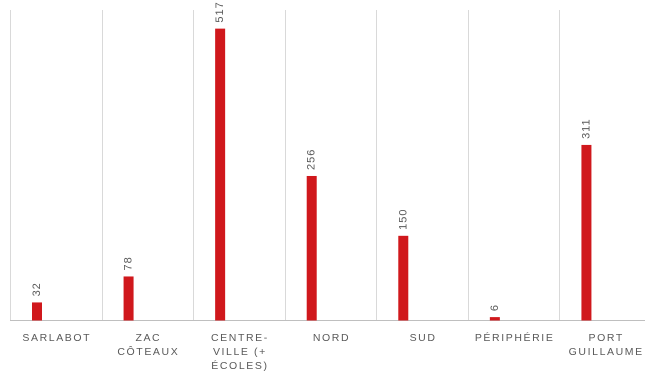 This screenshot has height=372, width=645. Describe the element at coordinates (240, 338) in the screenshot. I see `category-label-line: CENTRE-` at that location.